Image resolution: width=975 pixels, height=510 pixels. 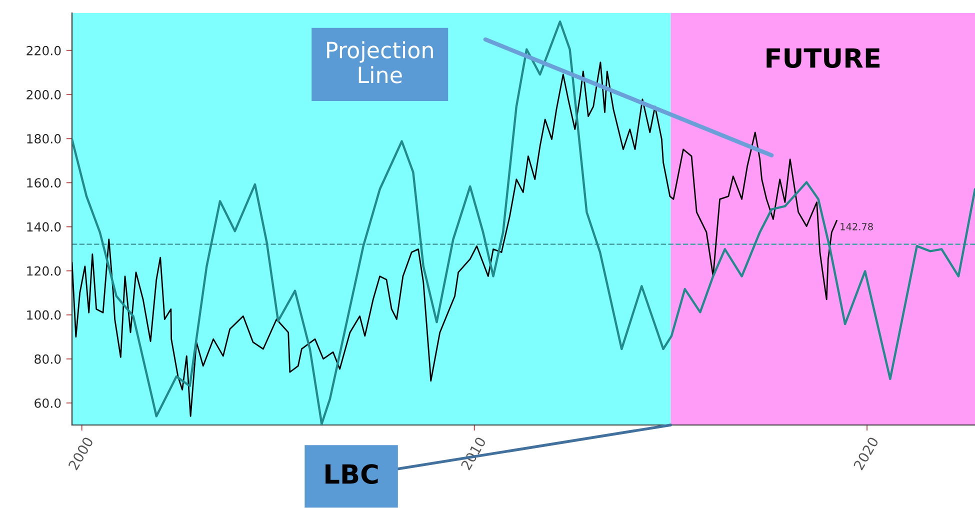 I want to click on y-tick-label: 60.0, so click(x=47, y=403).